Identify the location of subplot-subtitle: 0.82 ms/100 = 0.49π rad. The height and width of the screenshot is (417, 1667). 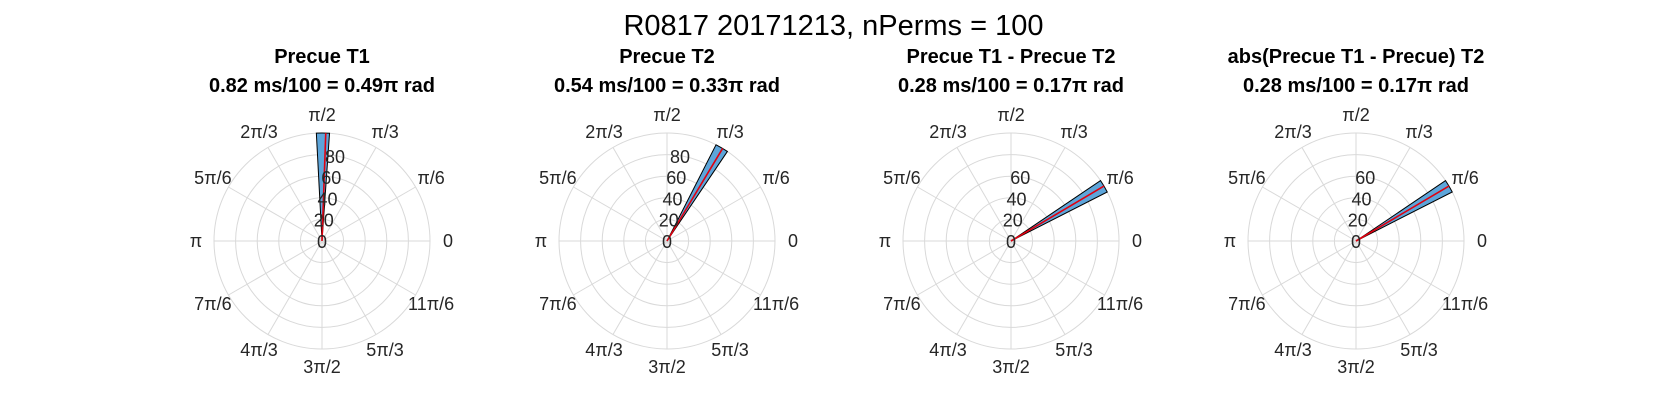
(322, 86).